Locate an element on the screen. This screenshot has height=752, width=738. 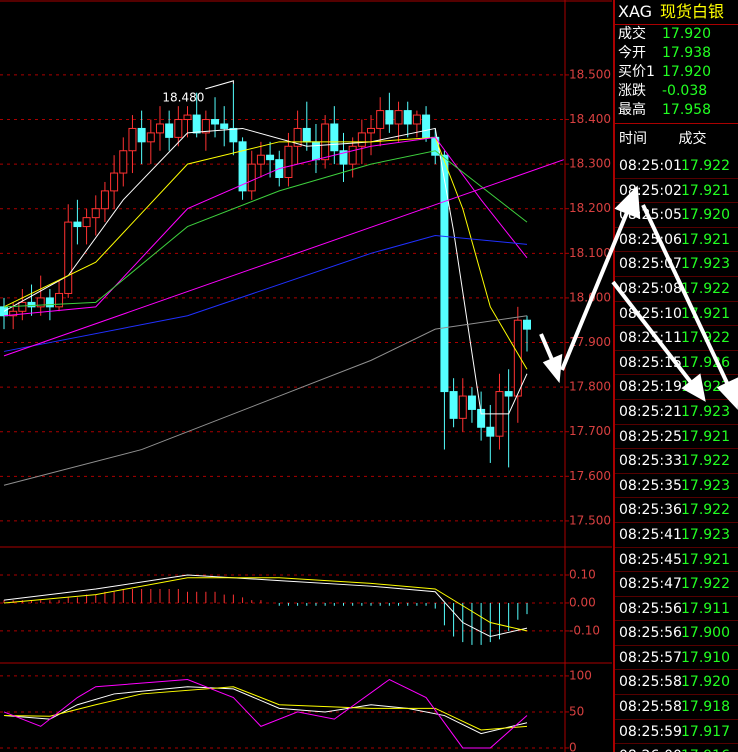
header-cell: 成交 is located at coordinates (692, 139).